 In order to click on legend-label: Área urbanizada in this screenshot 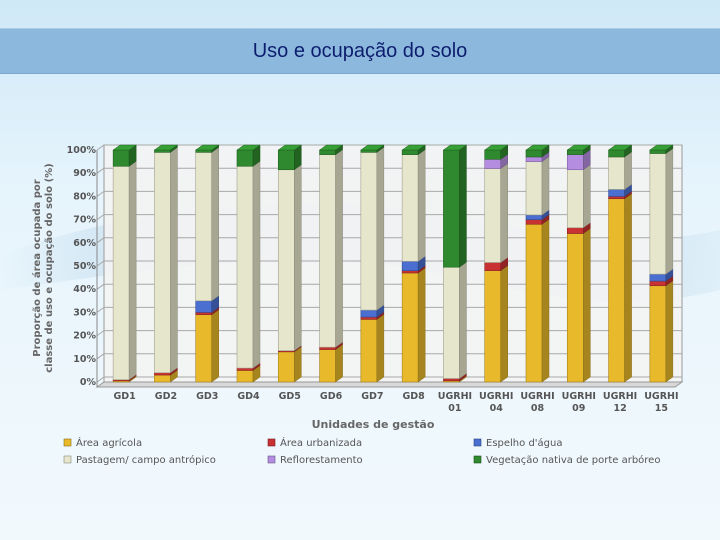, I will do `click(321, 442)`.